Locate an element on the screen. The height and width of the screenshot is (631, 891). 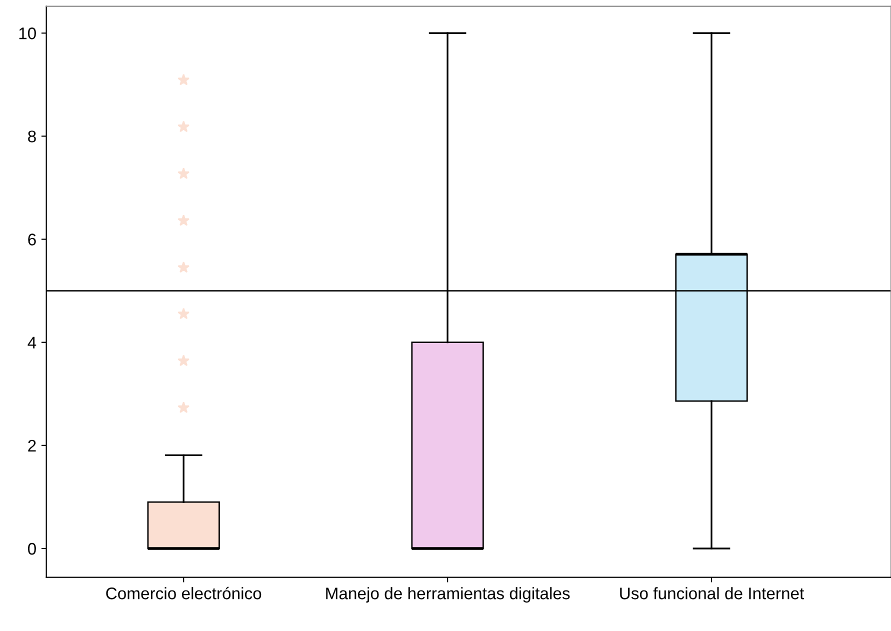
y-tick-label: 0 is located at coordinates (32, 548).